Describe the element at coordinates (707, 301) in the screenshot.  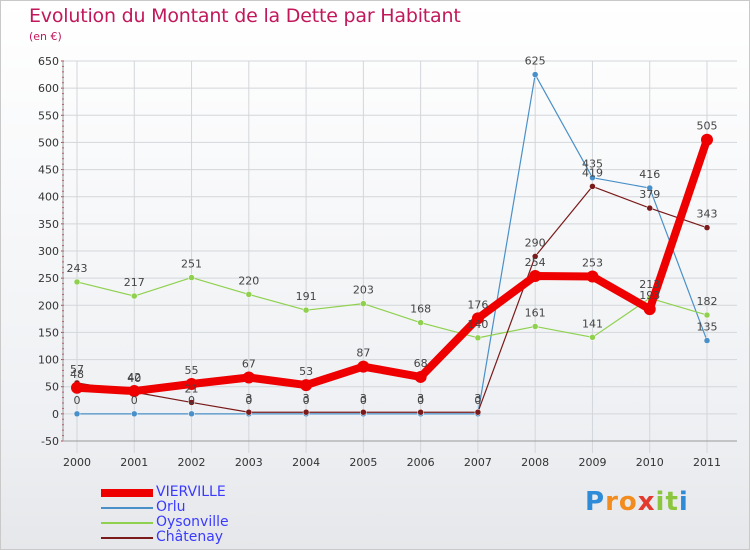
I see `data-label-oysonville: 182` at that location.